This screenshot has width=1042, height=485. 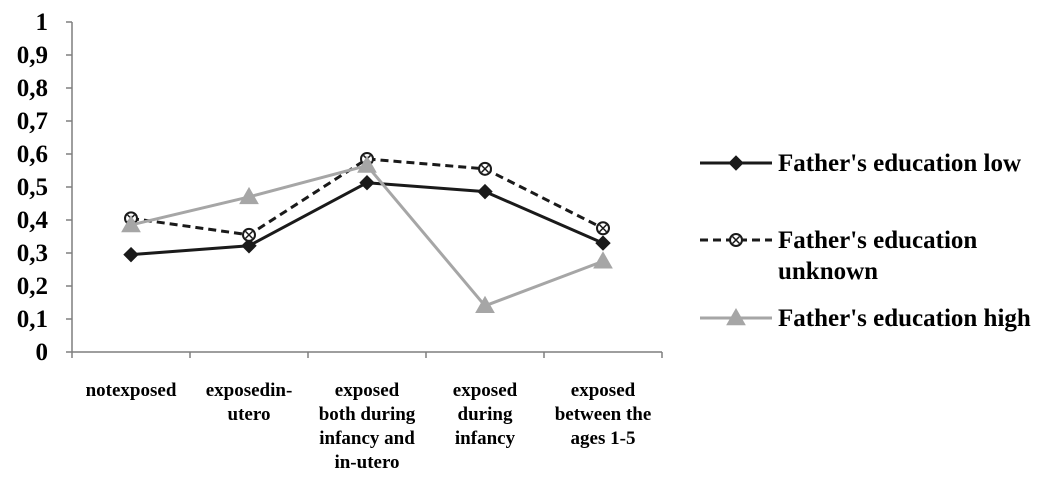 I want to click on legend-label: Father's education high, so click(x=904, y=318).